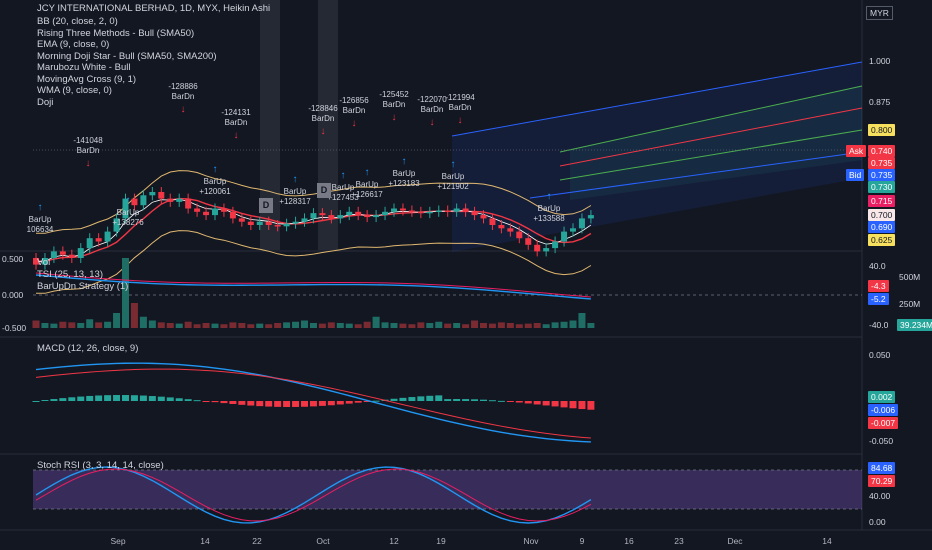 The image size is (932, 550). What do you see at coordinates (877, 522) in the screenshot?
I see `stoch-tick: 0.00` at bounding box center [877, 522].